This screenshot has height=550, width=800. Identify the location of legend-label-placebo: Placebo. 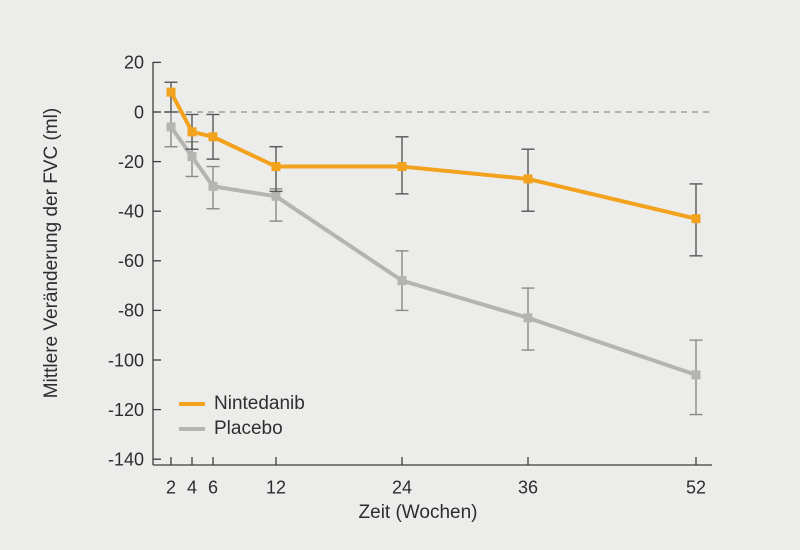
(248, 428).